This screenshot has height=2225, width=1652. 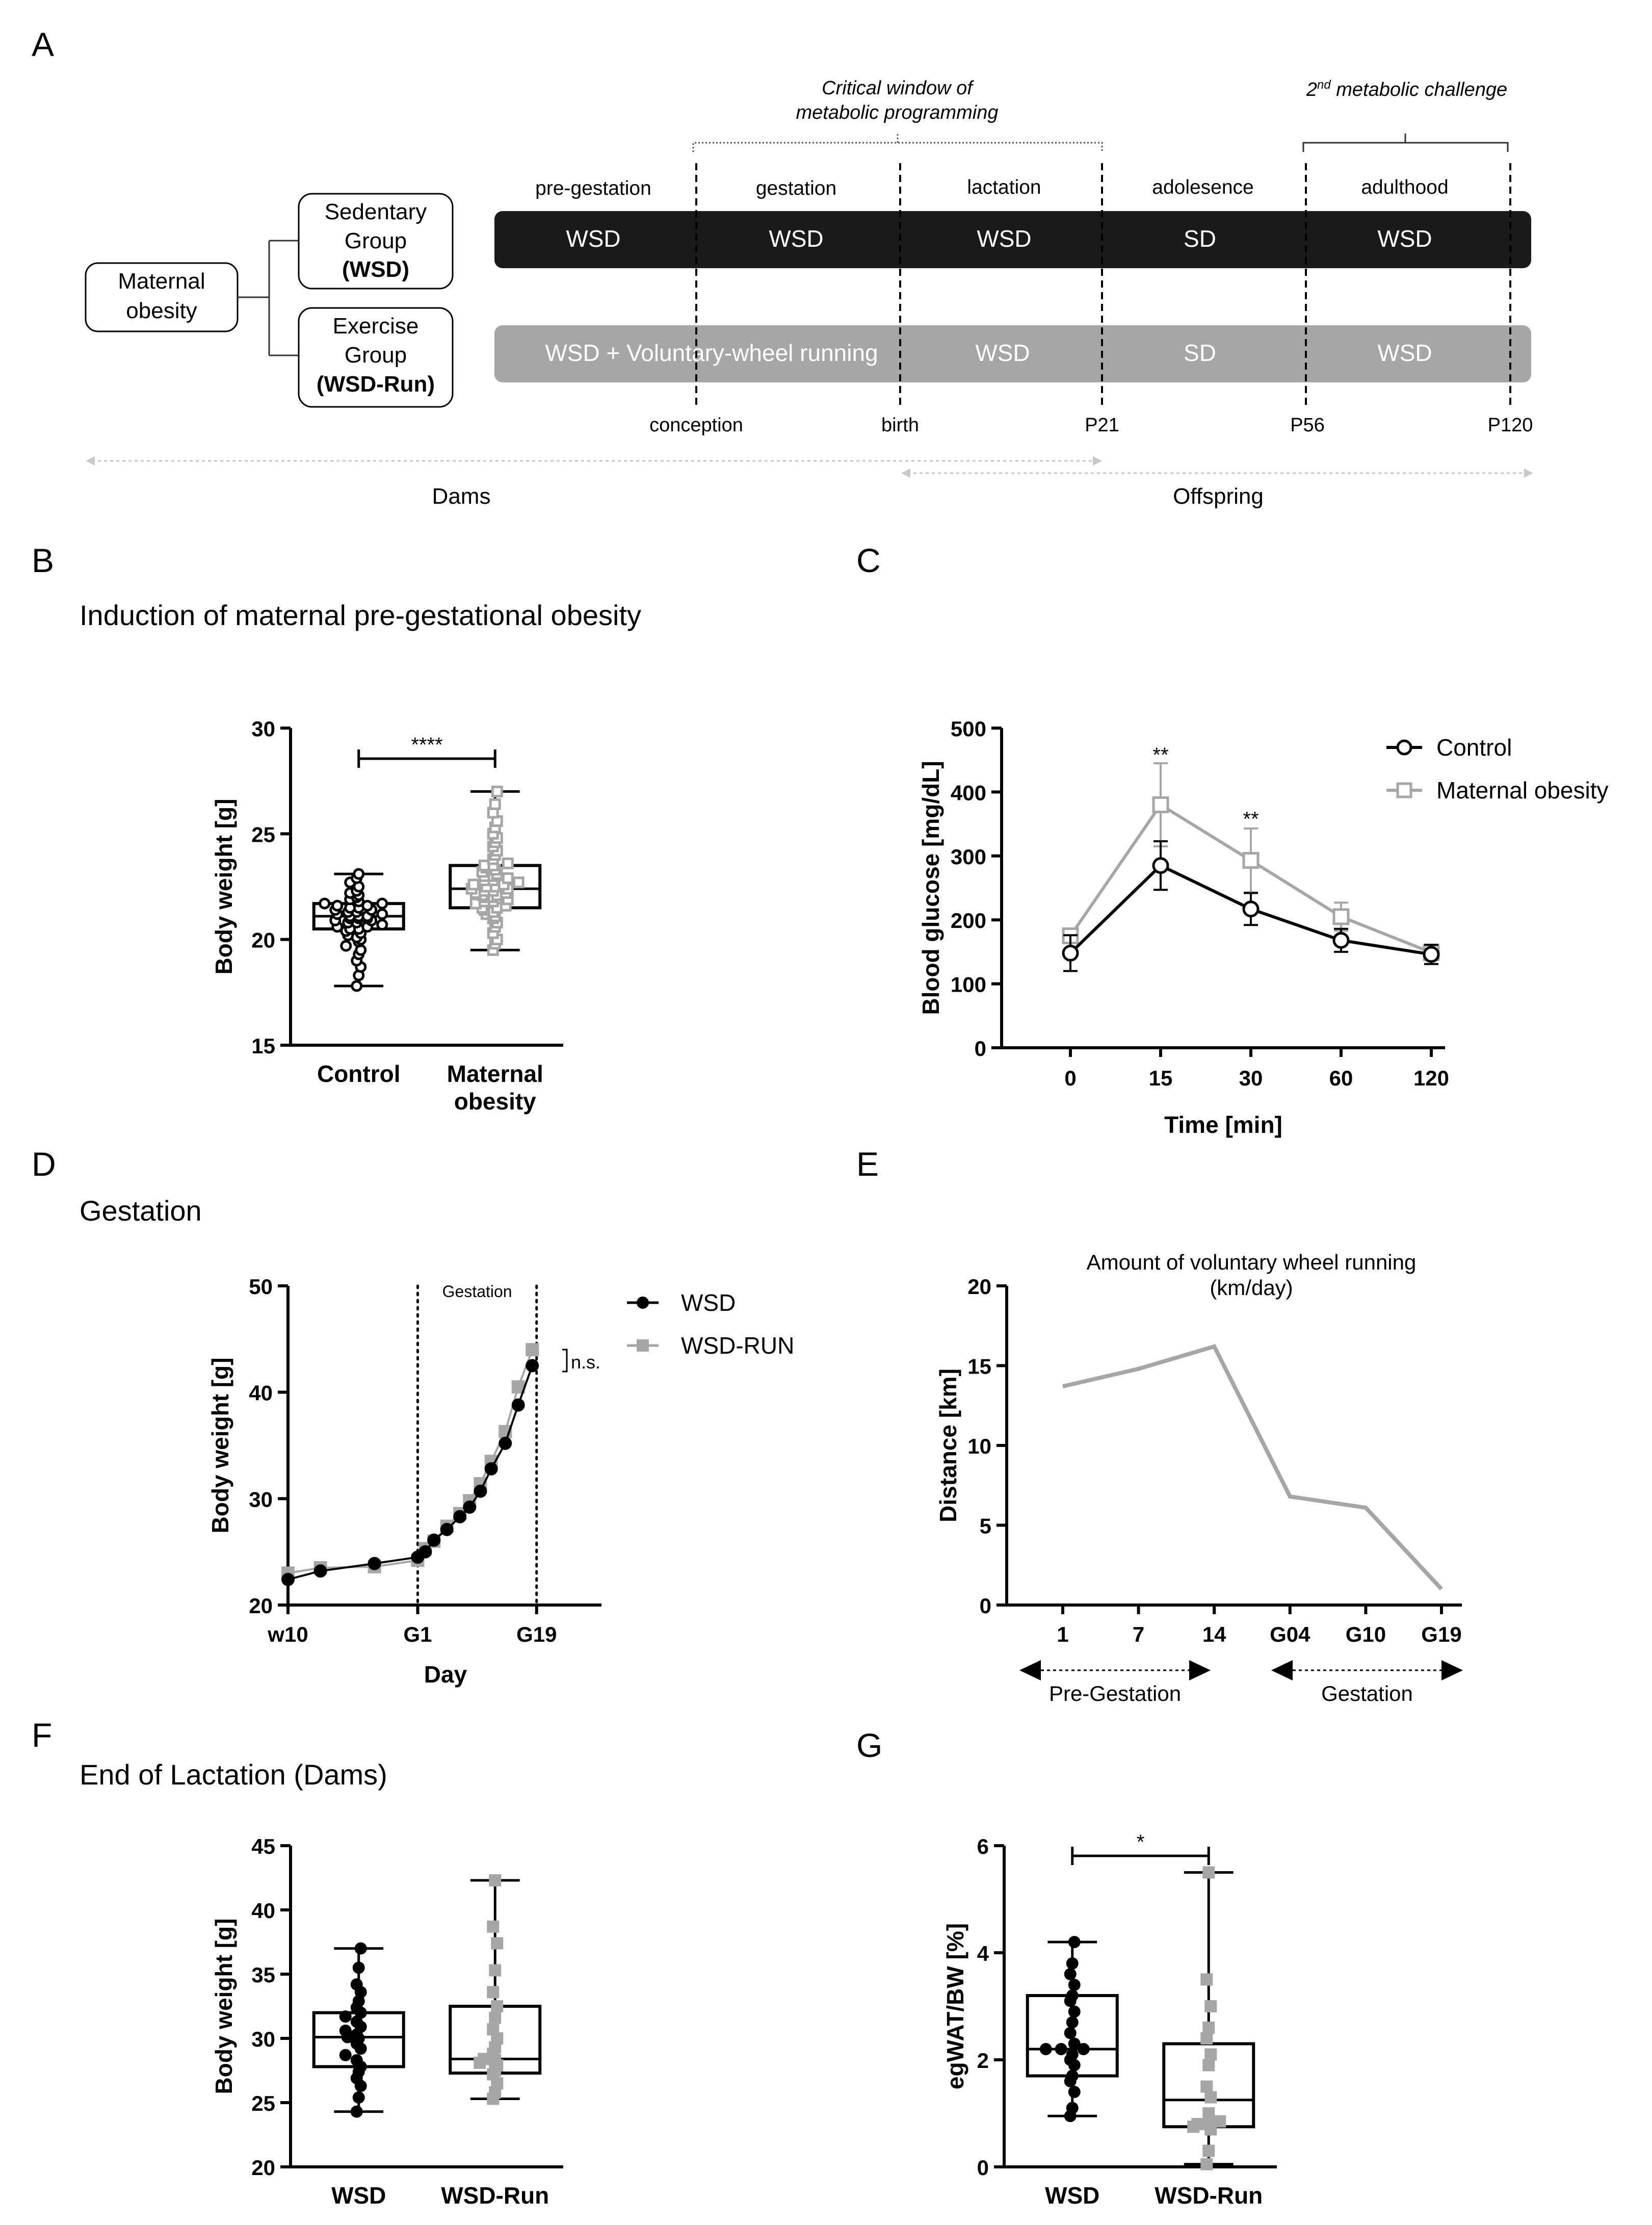 What do you see at coordinates (43, 560) in the screenshot?
I see `panel-letter-b: B` at bounding box center [43, 560].